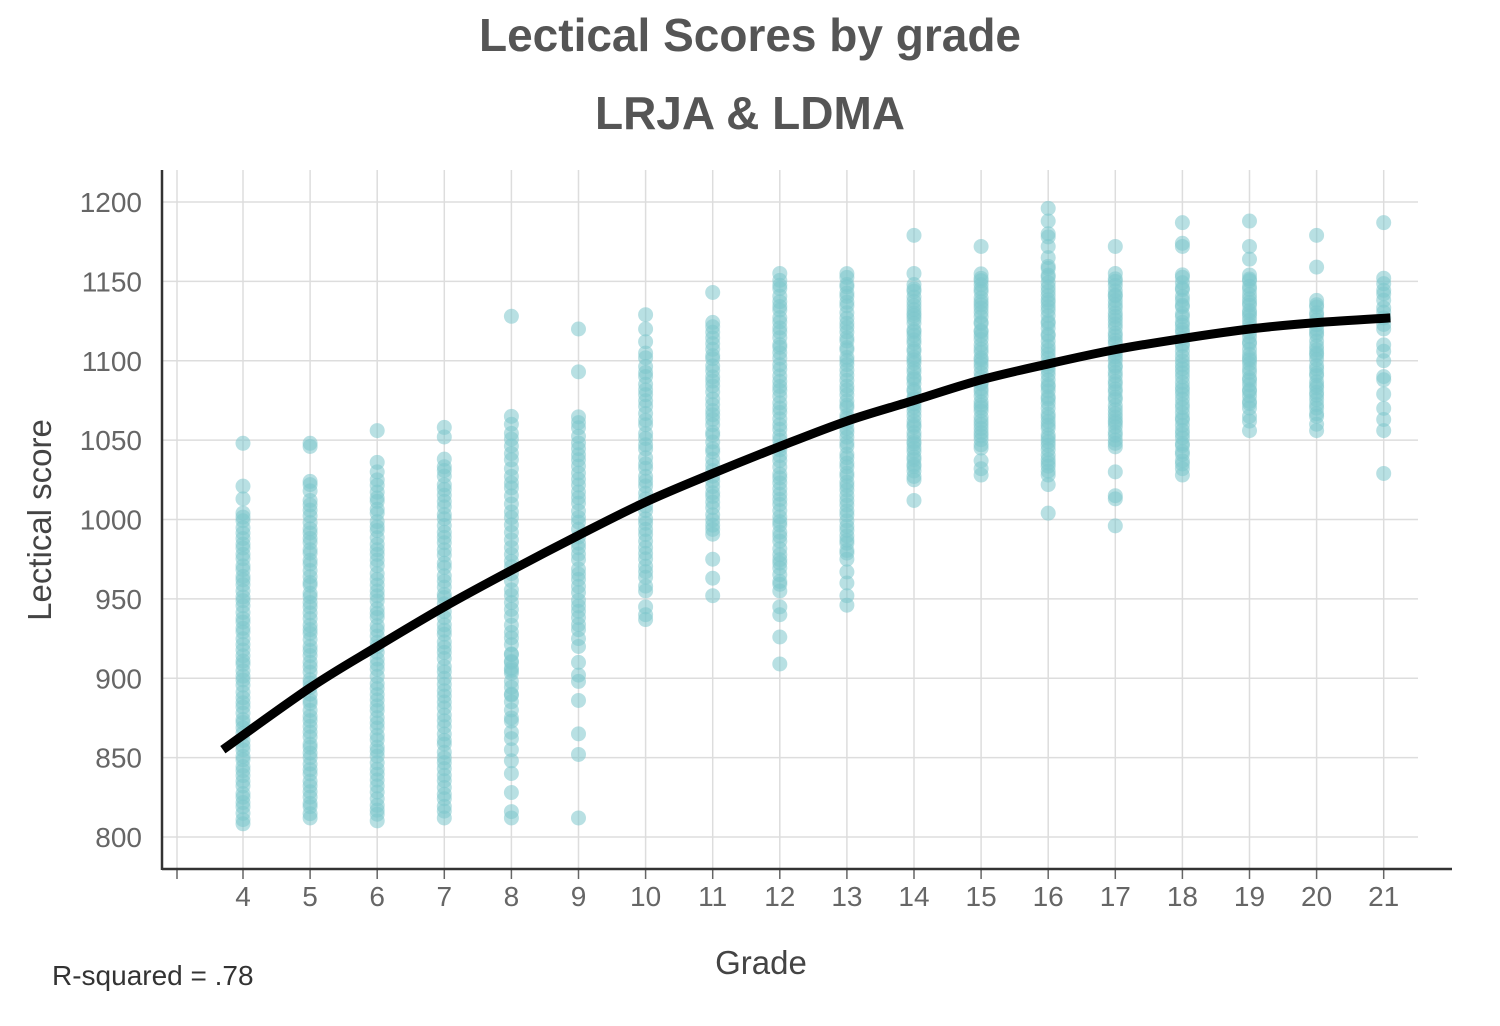 This screenshot has height=1026, width=1500. I want to click on y-tick-label: 800, so click(118, 837).